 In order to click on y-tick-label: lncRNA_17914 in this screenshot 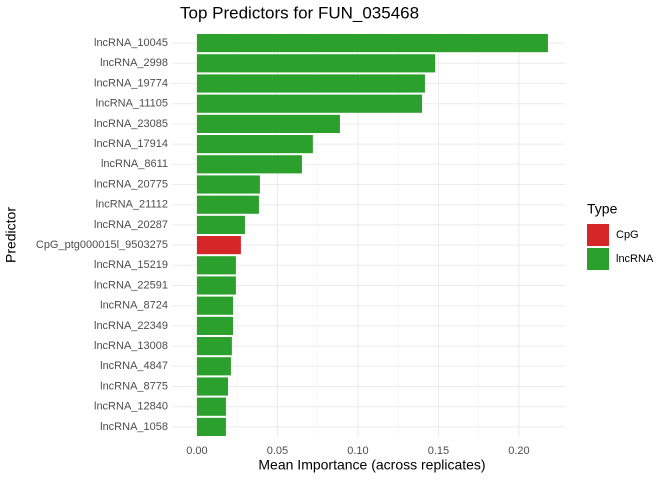, I will do `click(131, 144)`.